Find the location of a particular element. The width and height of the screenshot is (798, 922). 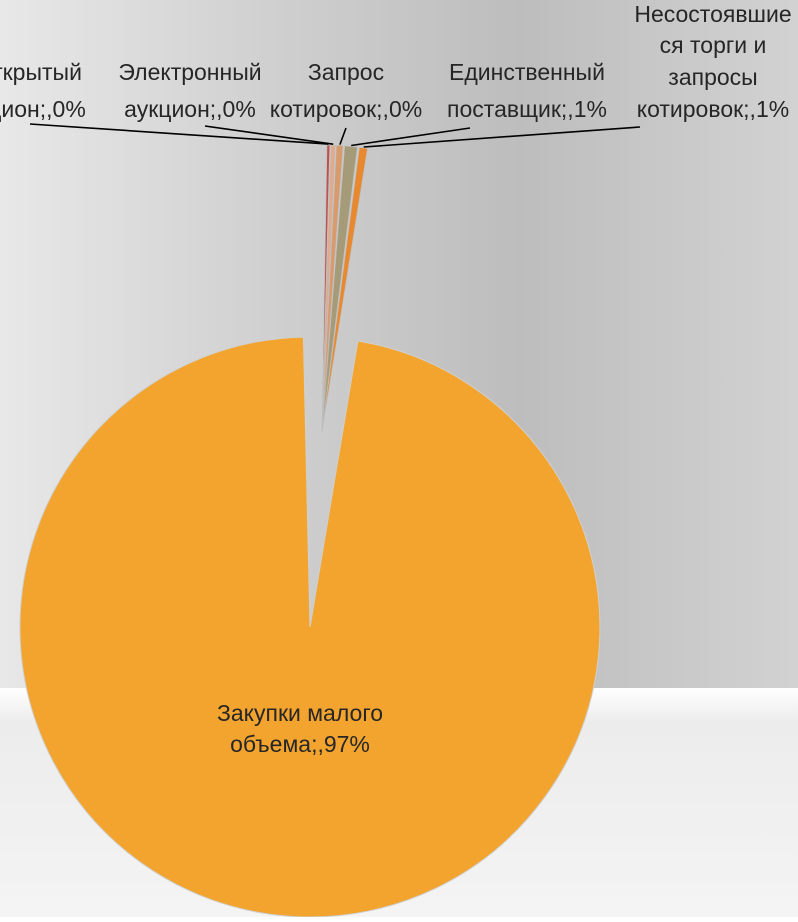

pie-slice-единственный-поставщик is located at coordinates (339, 289).